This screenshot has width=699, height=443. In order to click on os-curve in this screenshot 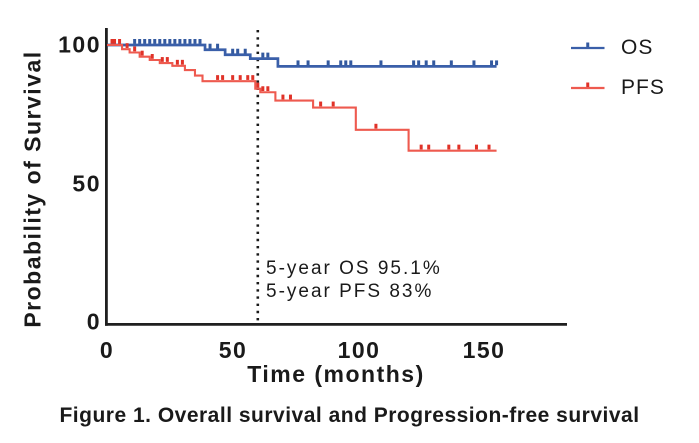, I will do `click(302, 55)`.